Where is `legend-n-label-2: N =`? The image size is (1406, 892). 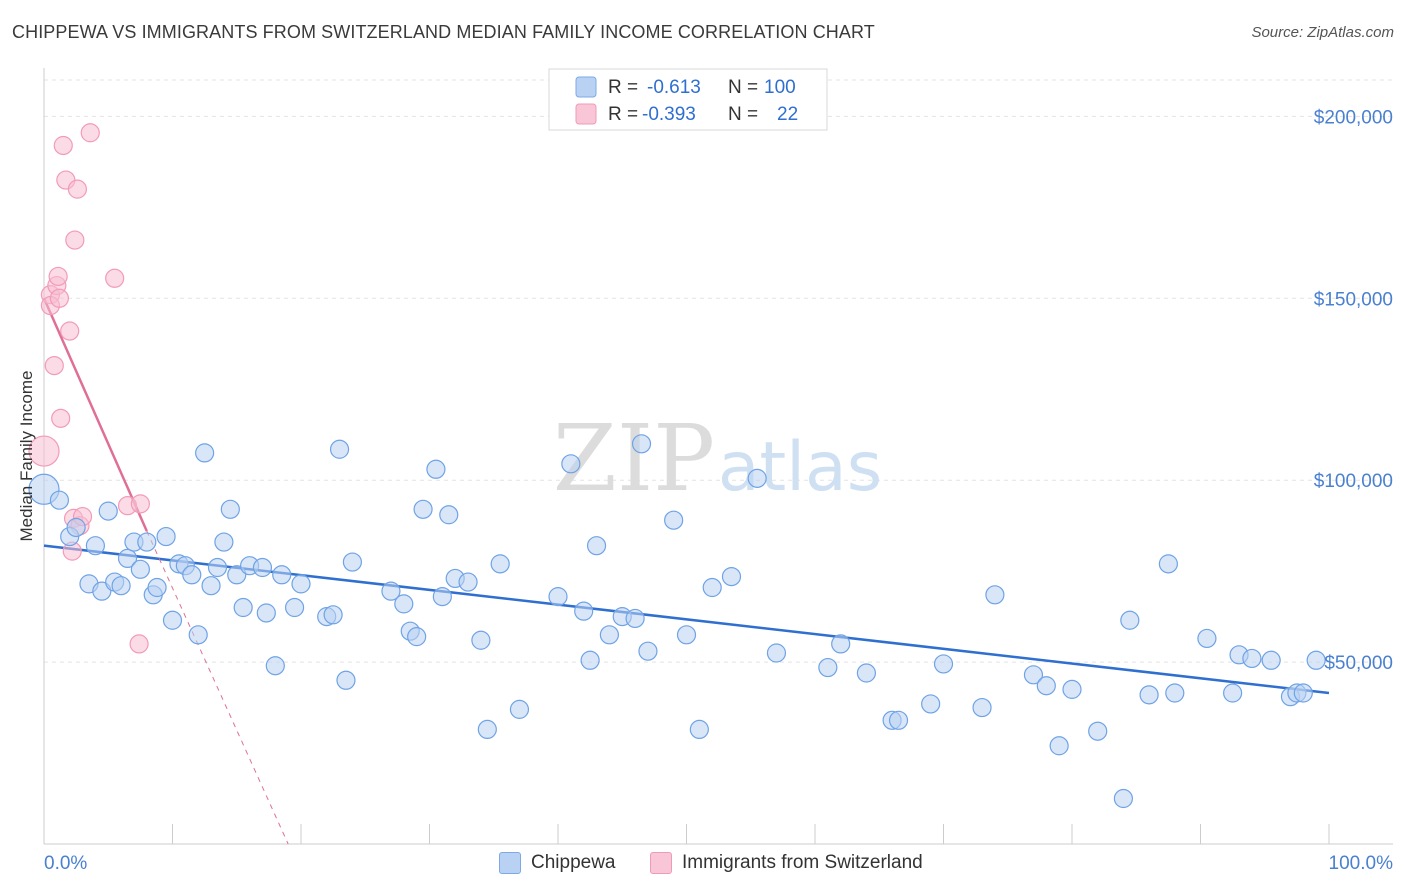 legend-n-label-2: N = is located at coordinates (743, 114).